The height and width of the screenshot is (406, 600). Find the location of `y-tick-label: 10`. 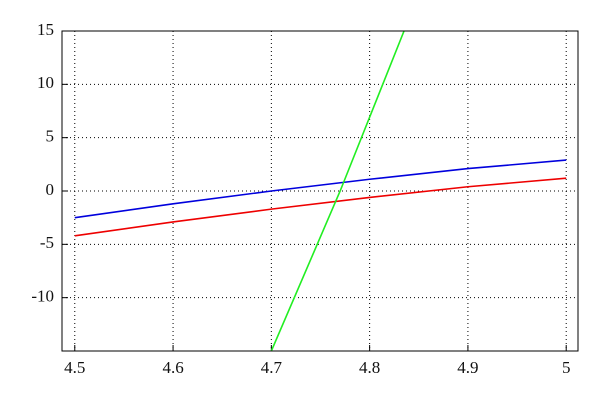

y-tick-label: 10 is located at coordinates (45, 82).